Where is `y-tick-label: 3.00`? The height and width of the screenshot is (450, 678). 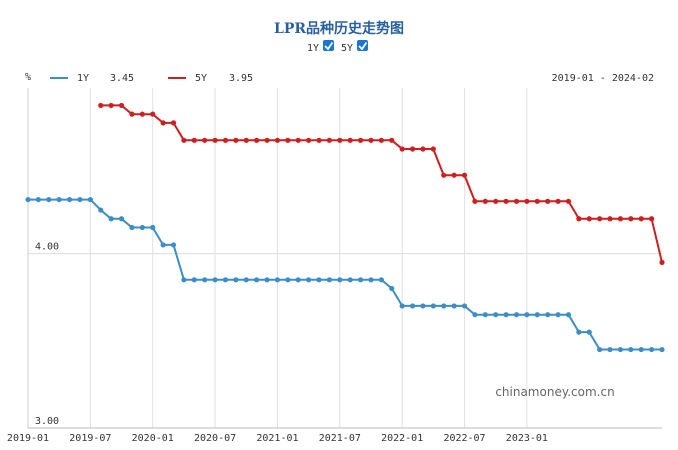 y-tick-label: 3.00 is located at coordinates (47, 421).